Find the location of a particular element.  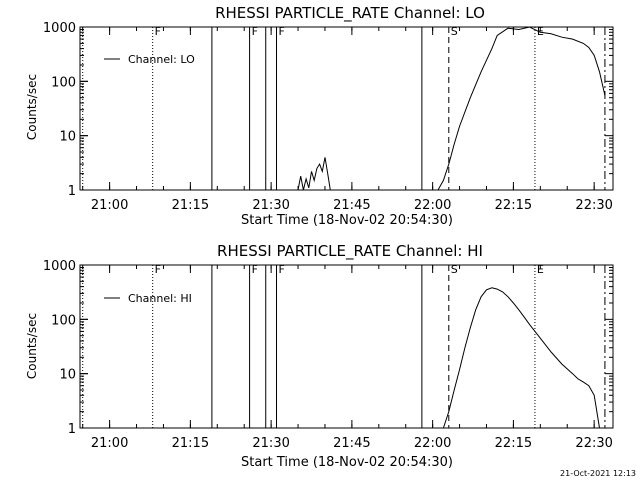

chart-title-hi: RHESSI PARTICLE_RATE Channel: HI is located at coordinates (350, 251).